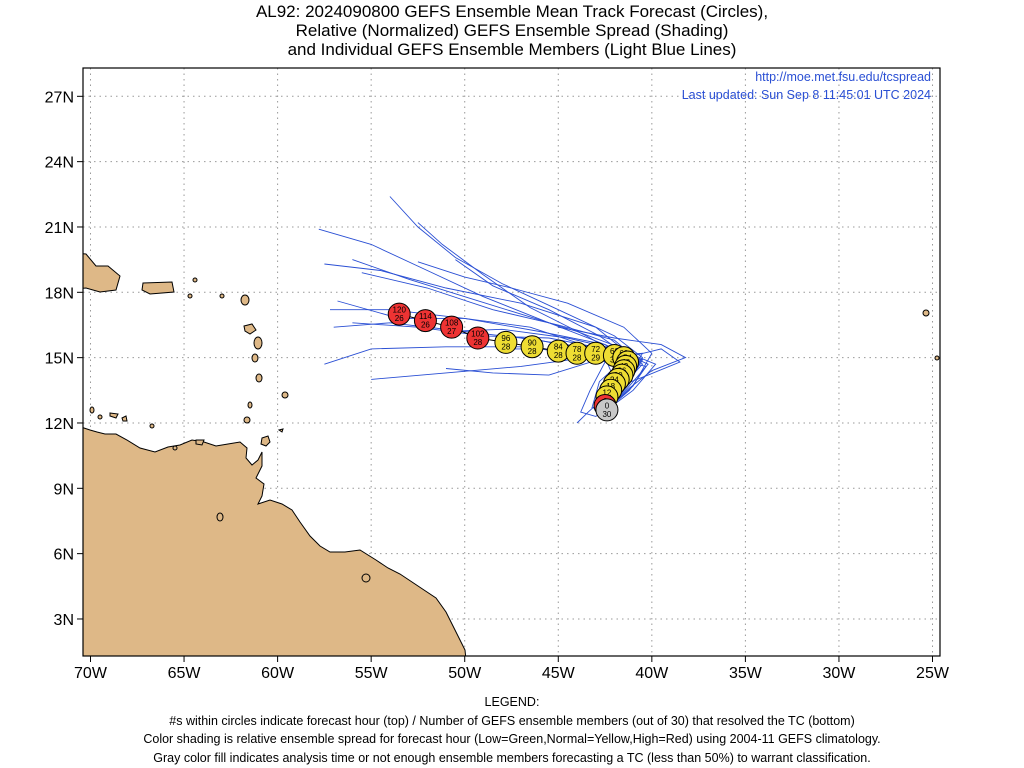  What do you see at coordinates (59, 293) in the screenshot?
I see `lat-tick-label: 18N` at bounding box center [59, 293].